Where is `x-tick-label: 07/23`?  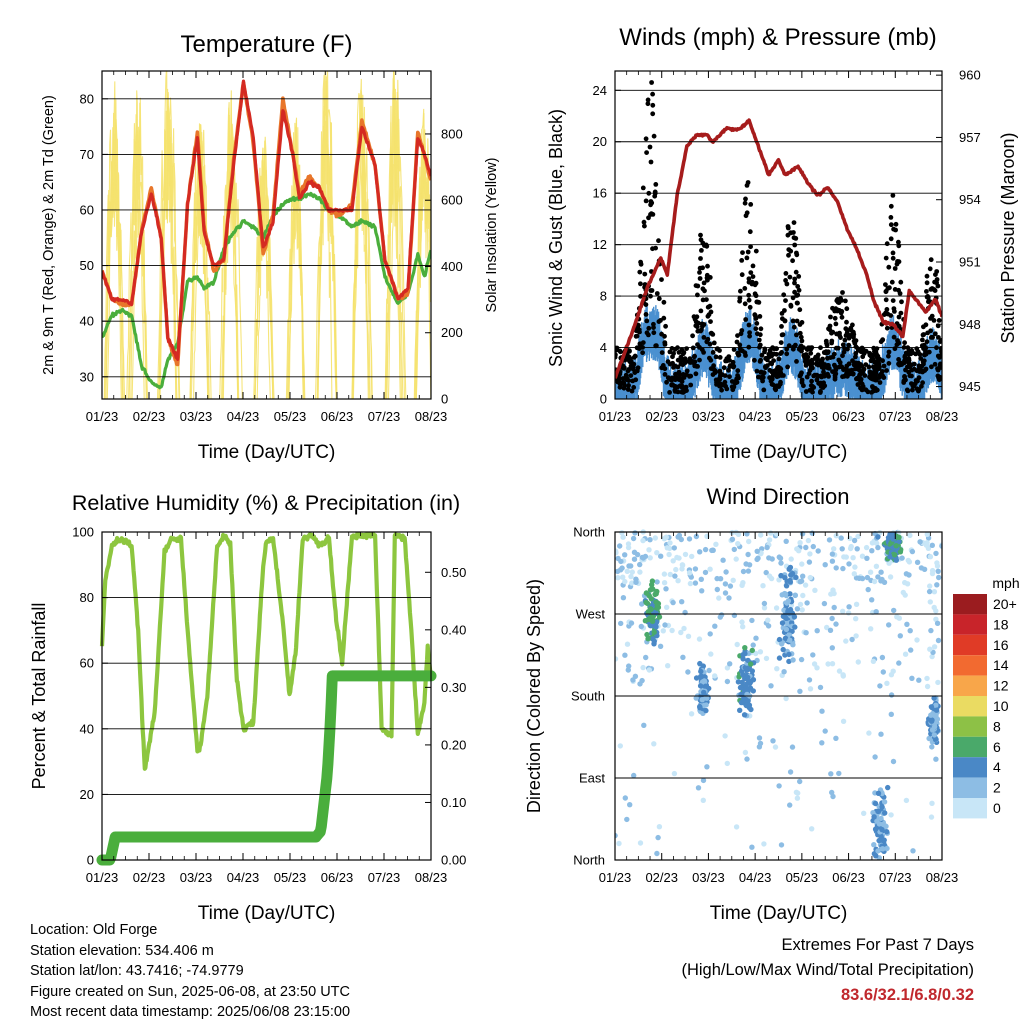 x-tick-label: 07/23 is located at coordinates (895, 877).